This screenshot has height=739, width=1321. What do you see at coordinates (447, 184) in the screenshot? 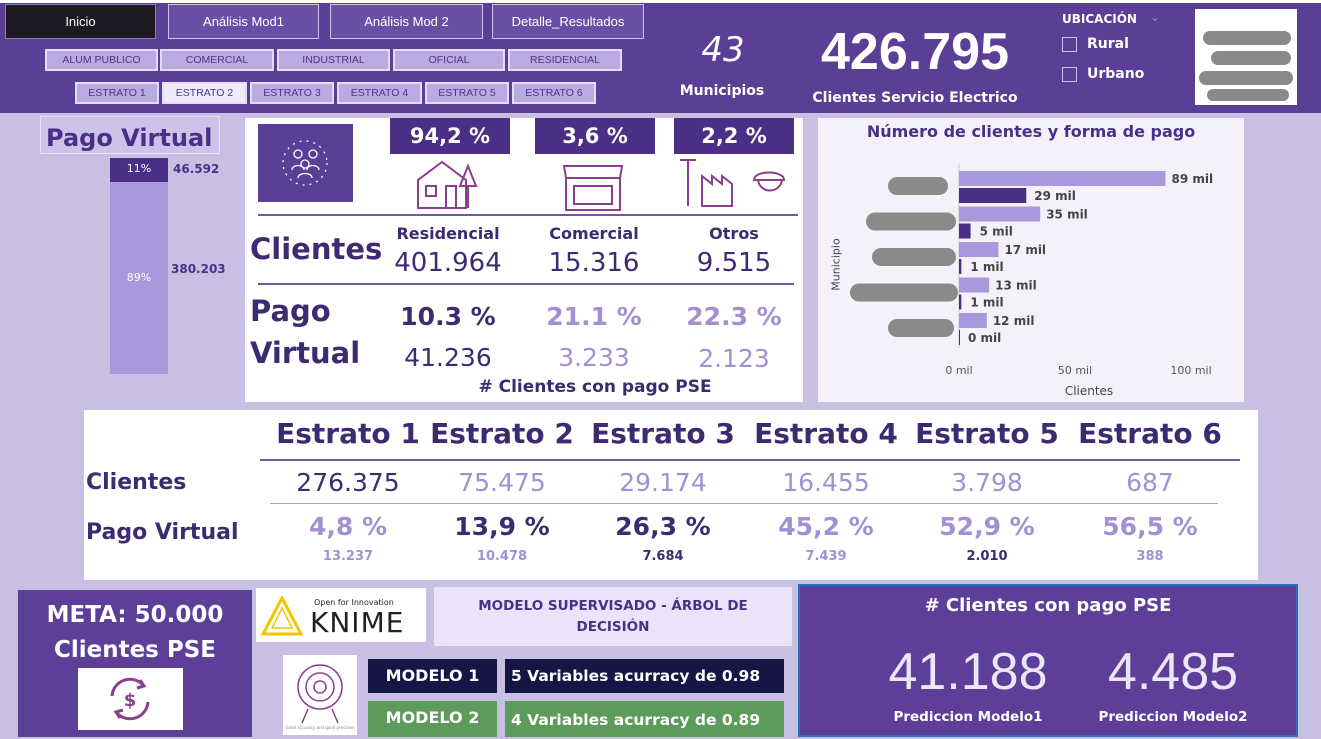
I see `house-icon` at bounding box center [447, 184].